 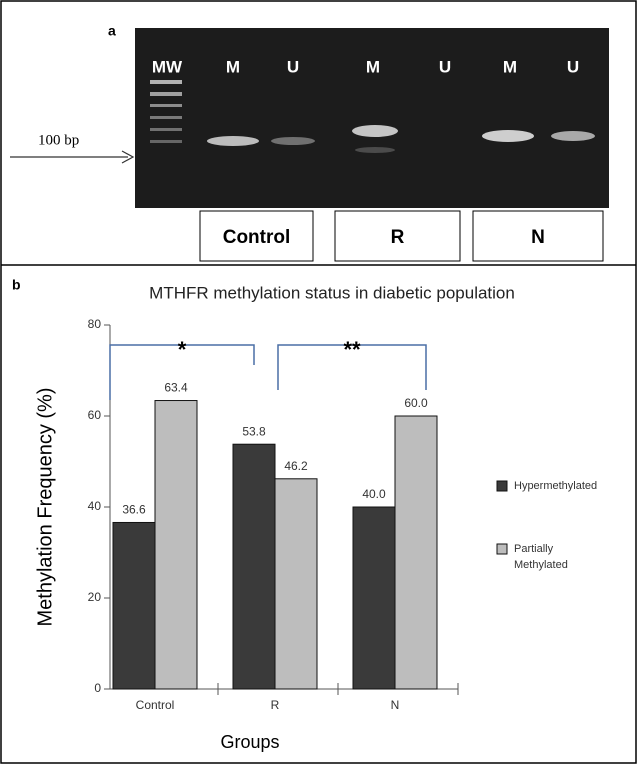 I want to click on x-tick-label: R, so click(x=275, y=705).